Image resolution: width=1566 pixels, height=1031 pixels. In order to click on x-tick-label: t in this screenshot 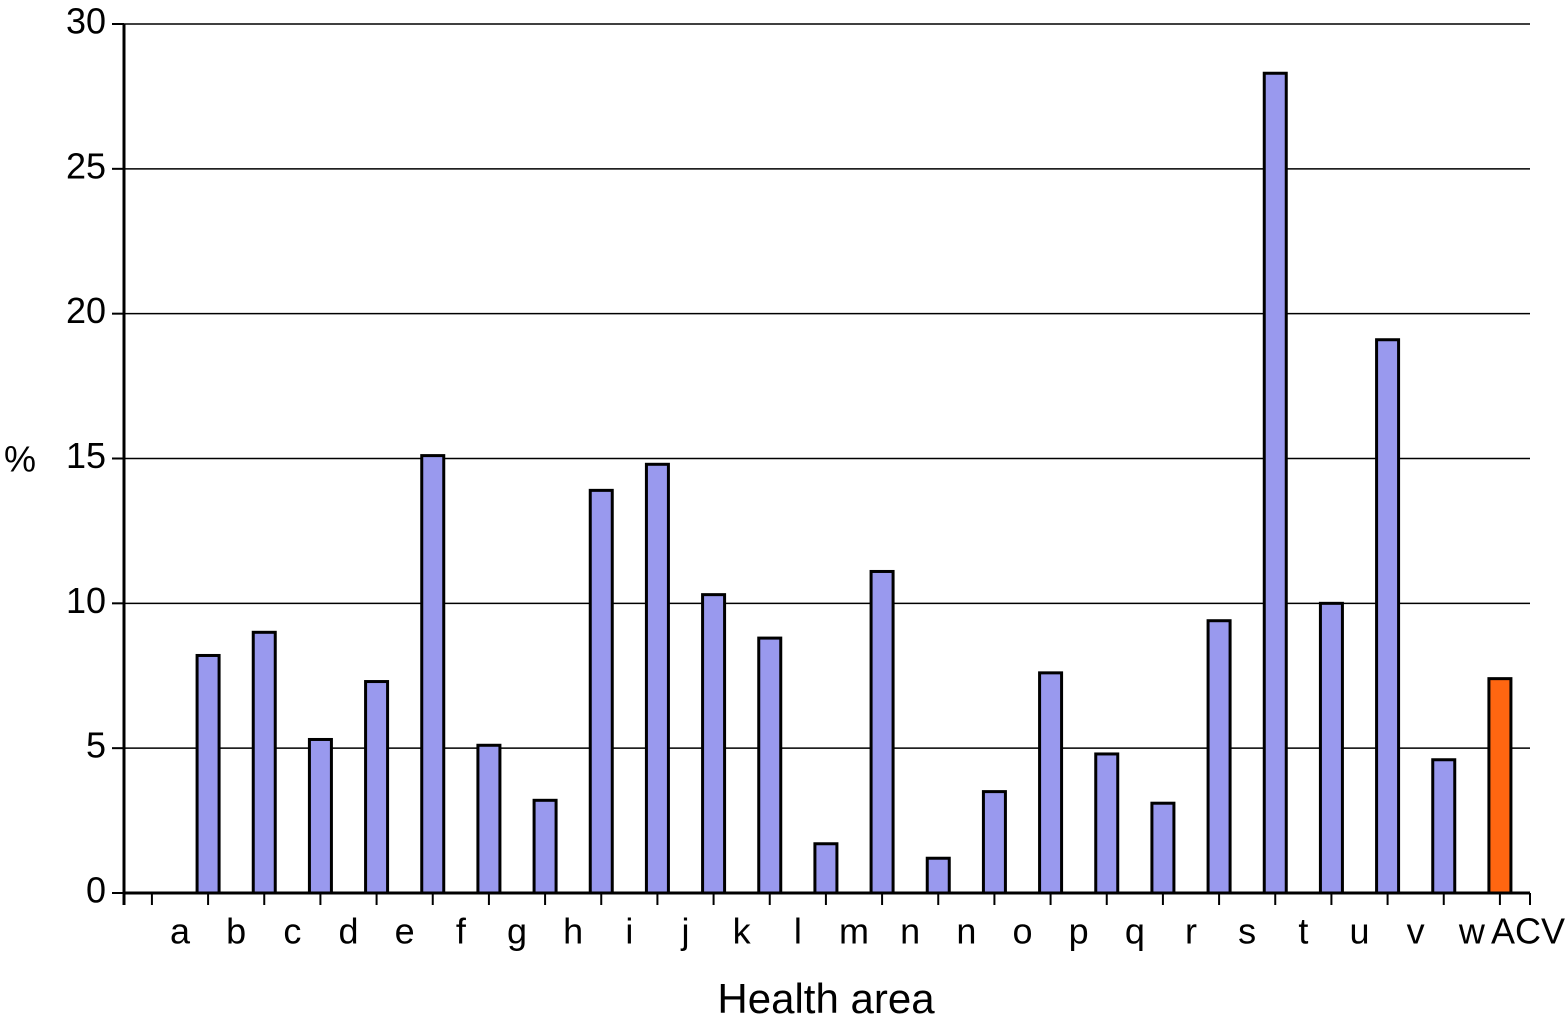, I will do `click(1303, 931)`.